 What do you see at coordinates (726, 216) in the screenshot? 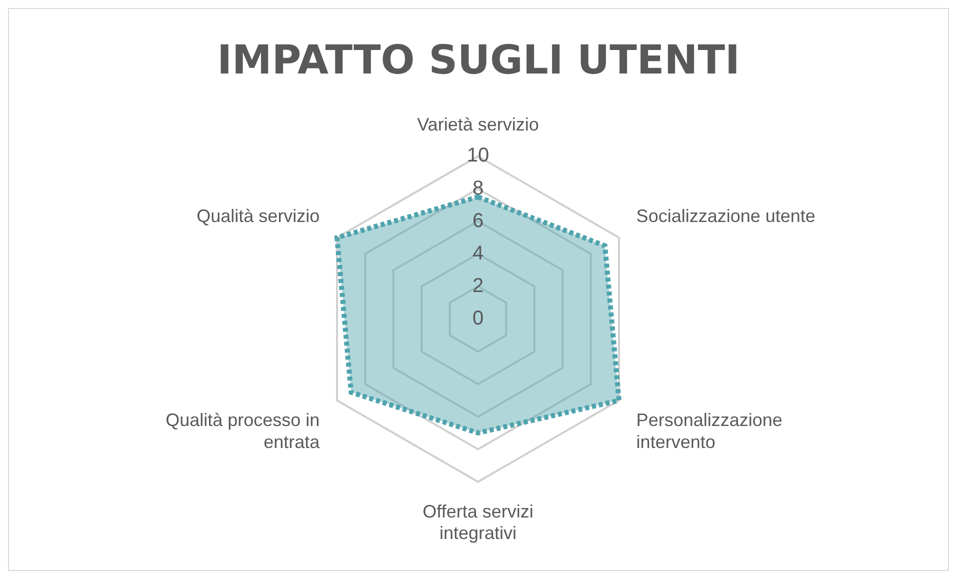
I see `spoke-label: Socializzazione utente` at bounding box center [726, 216].